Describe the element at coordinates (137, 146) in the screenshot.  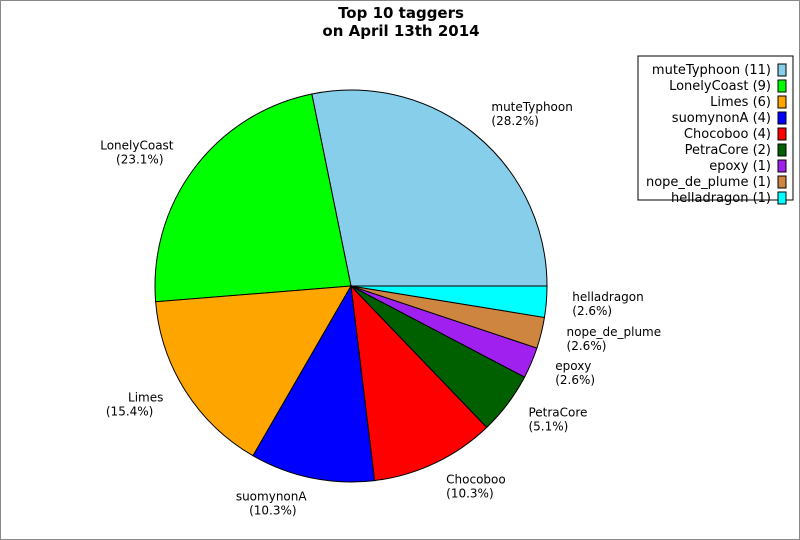
I see `slice-label: LonelyCoast` at that location.